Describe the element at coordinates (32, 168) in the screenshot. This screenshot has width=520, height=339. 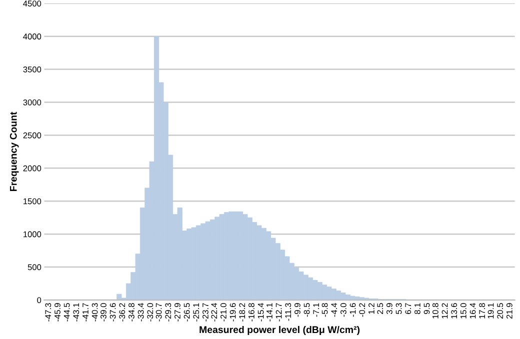
I see `y-tick-label: 2000` at that location.